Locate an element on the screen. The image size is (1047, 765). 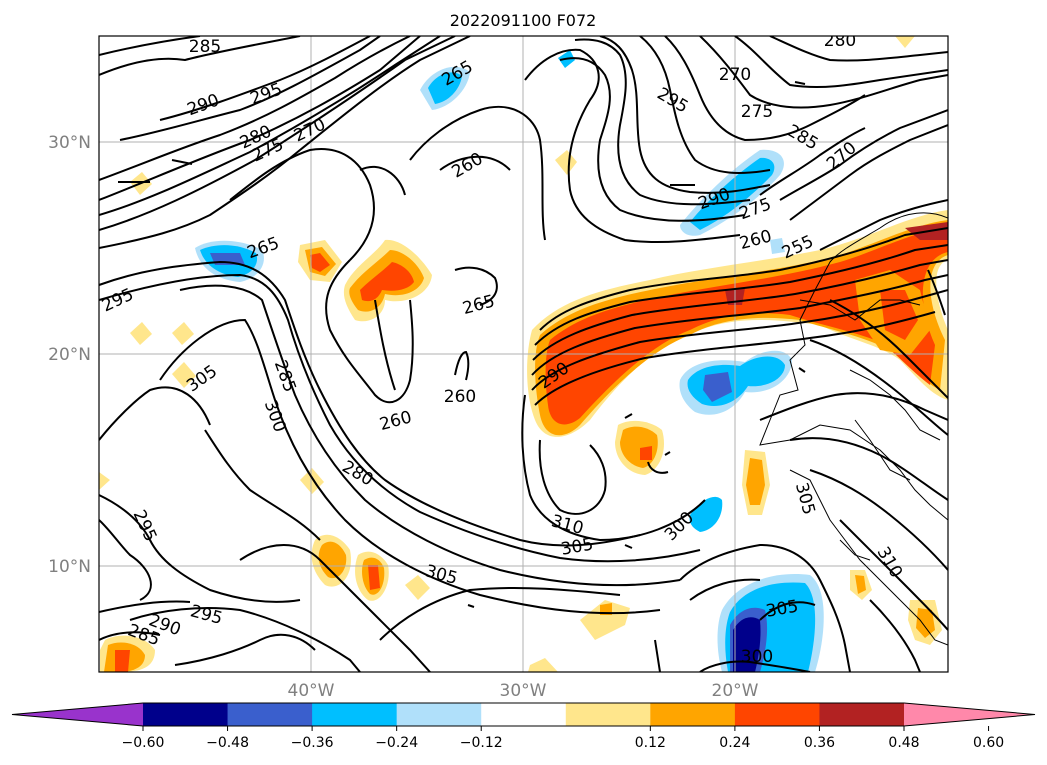
contour-label: 275 is located at coordinates (757, 112).